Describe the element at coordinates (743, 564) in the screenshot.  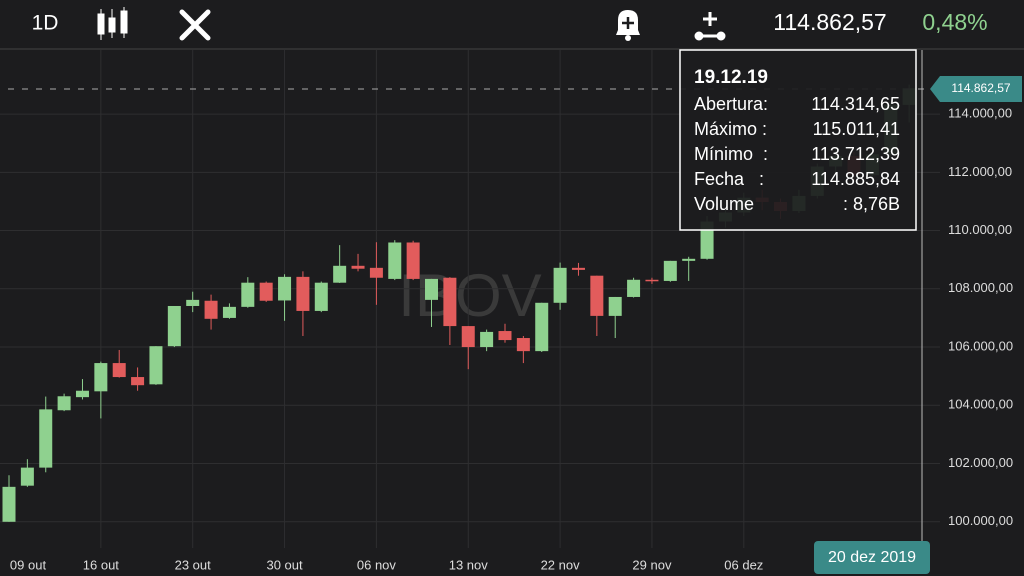
I see `x-tick-label: 06 dez` at that location.